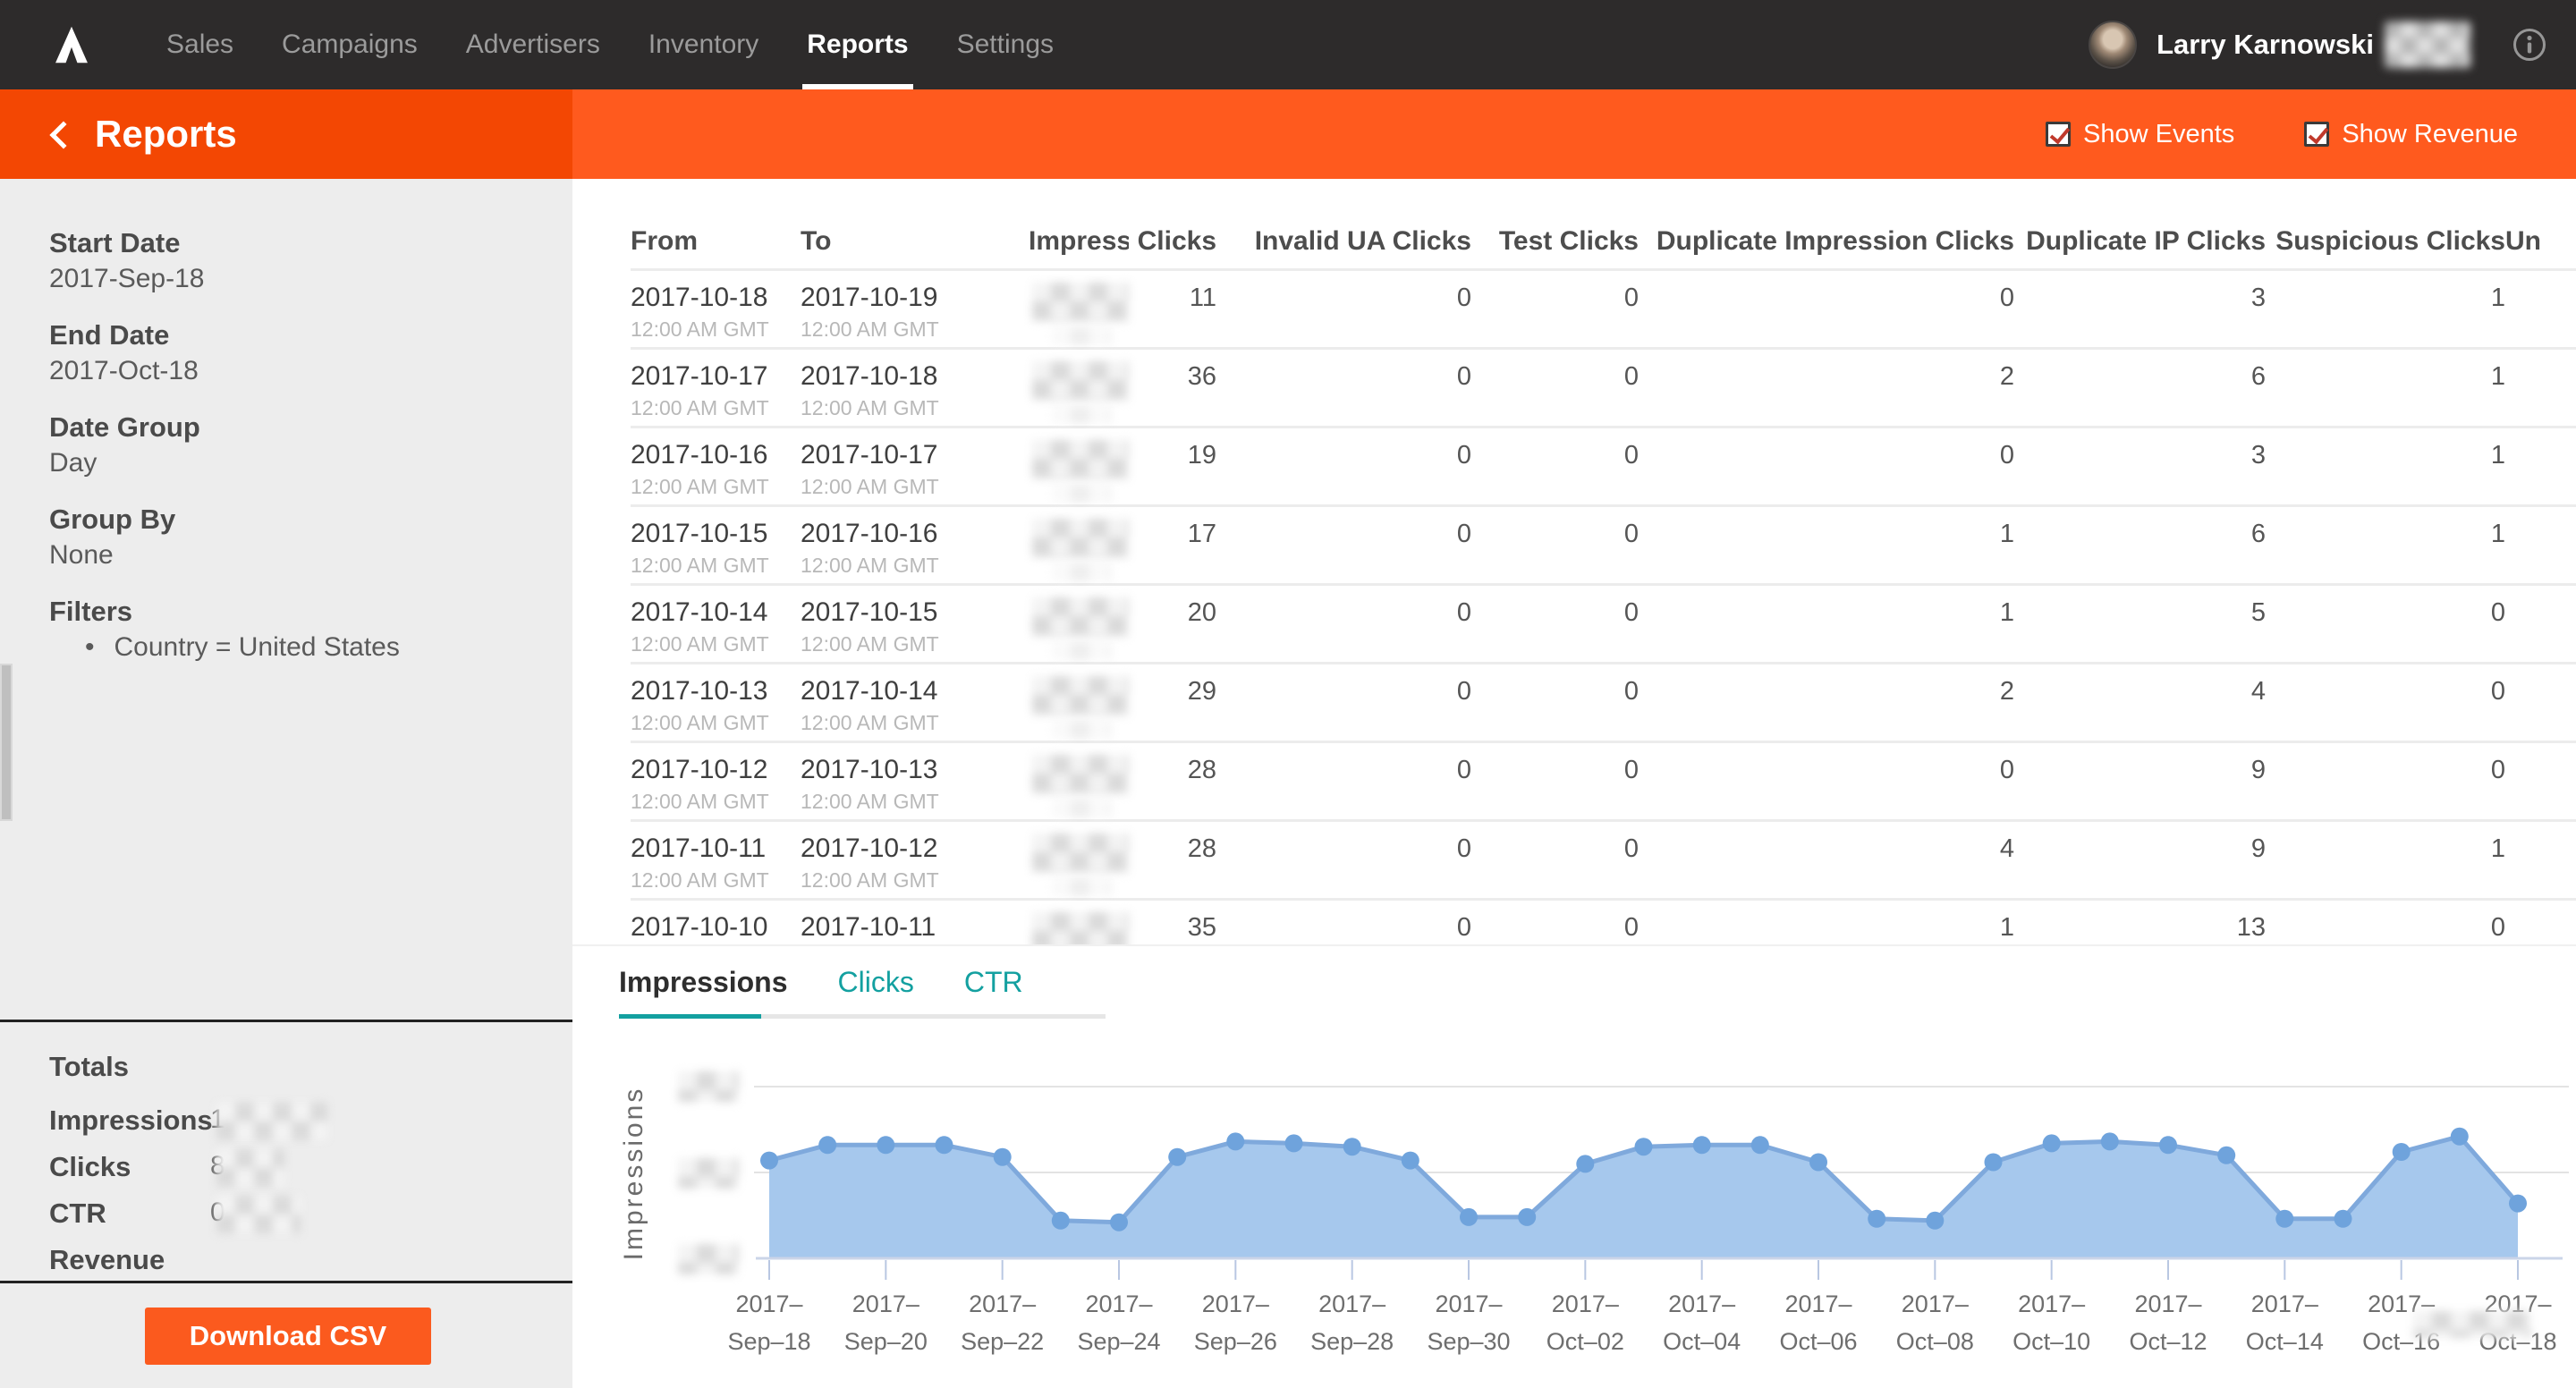 The image size is (2576, 1388). Describe the element at coordinates (350, 45) in the screenshot. I see `nav-item-campaigns: Campaigns` at that location.